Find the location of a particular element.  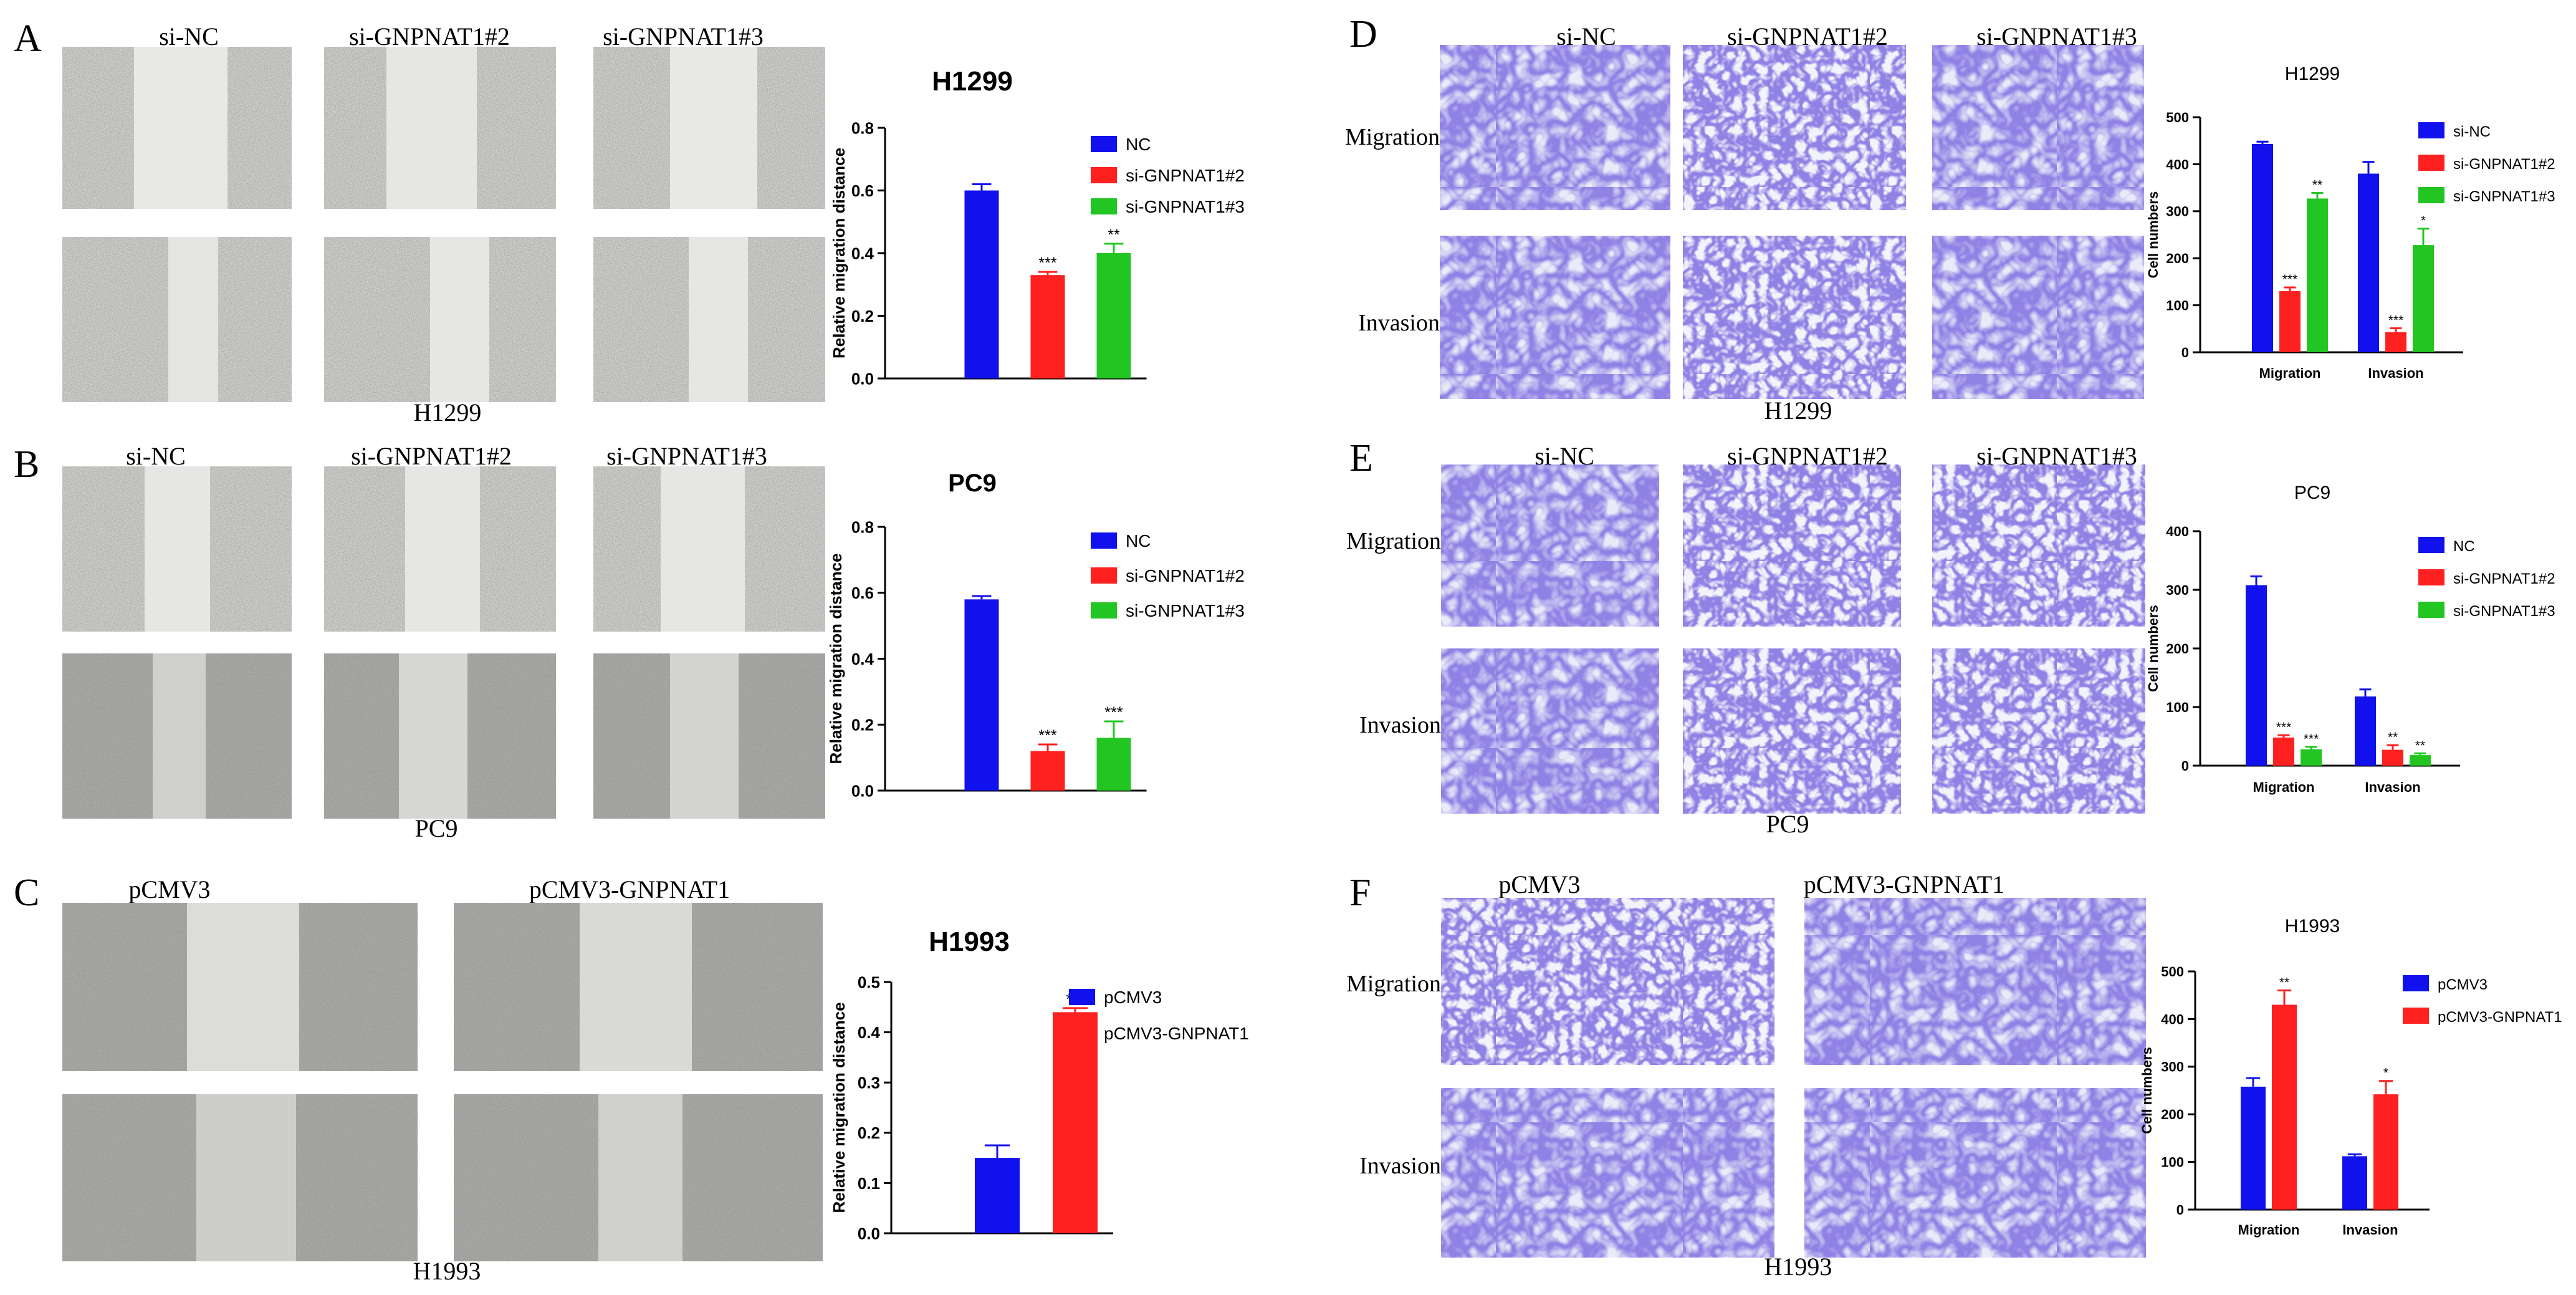

panel-f-row-invasion: Invasion is located at coordinates (1400, 1166).